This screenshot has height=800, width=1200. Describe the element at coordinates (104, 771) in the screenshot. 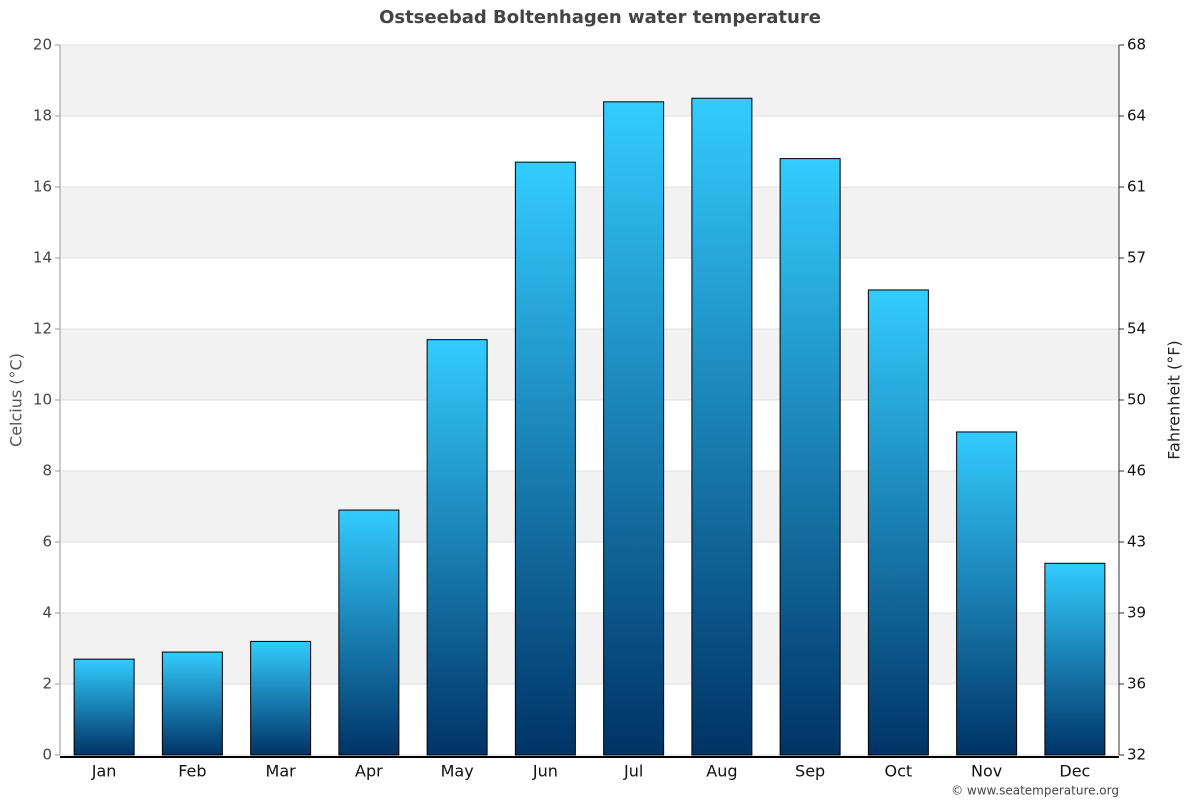

I see `x-tick-label: Jan` at that location.